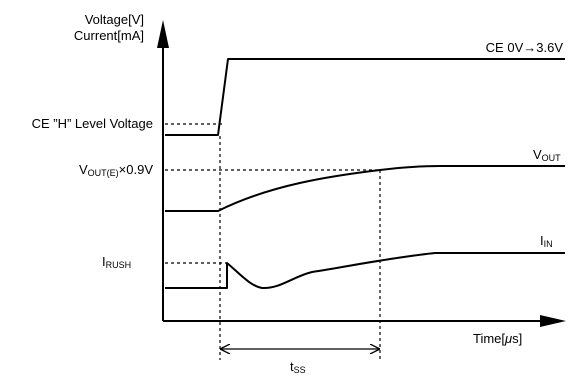 This screenshot has height=376, width=577. Describe the element at coordinates (547, 155) in the screenshot. I see `vout-waveform-label: VOUT` at that location.